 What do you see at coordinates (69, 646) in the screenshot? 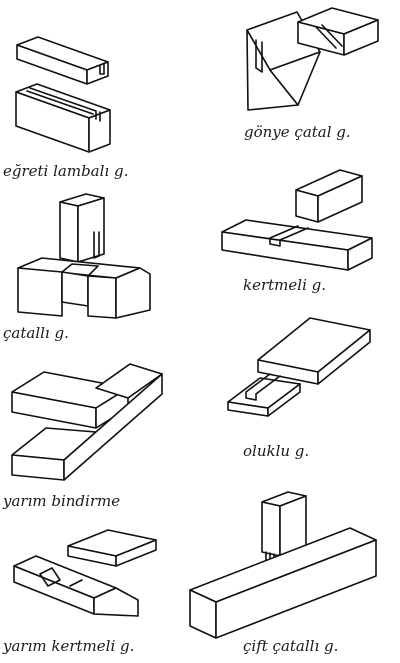
I see `caption-yarim-kertmeli: yarım kertmeli g.` at bounding box center [69, 646].